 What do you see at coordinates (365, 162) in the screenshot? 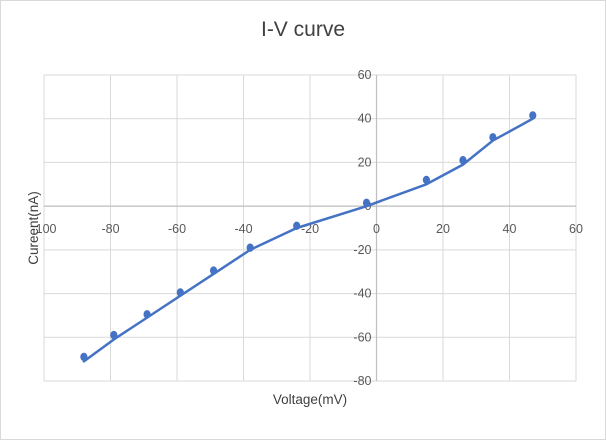
I see `y-tick-label: 20` at bounding box center [365, 162].